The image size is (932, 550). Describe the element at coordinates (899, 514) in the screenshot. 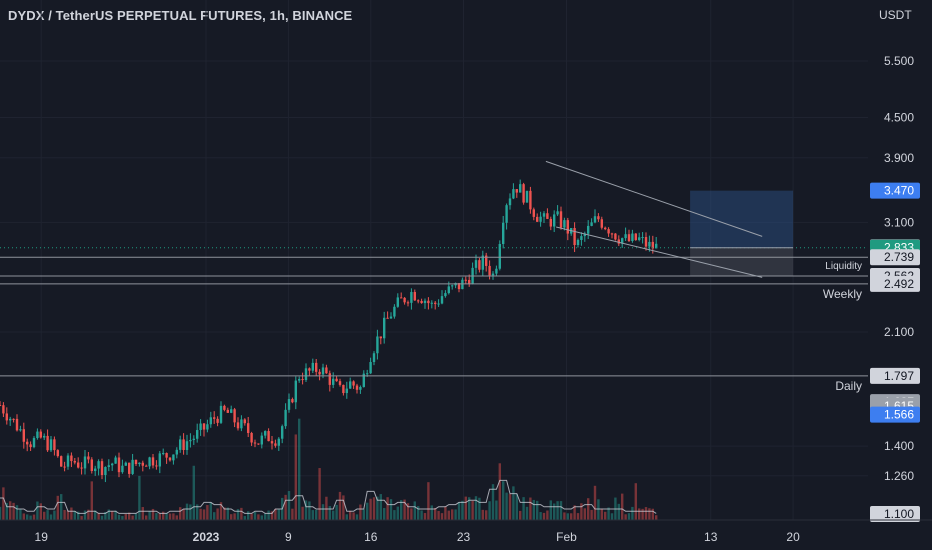

I see `price-tag-label: 1.100` at that location.